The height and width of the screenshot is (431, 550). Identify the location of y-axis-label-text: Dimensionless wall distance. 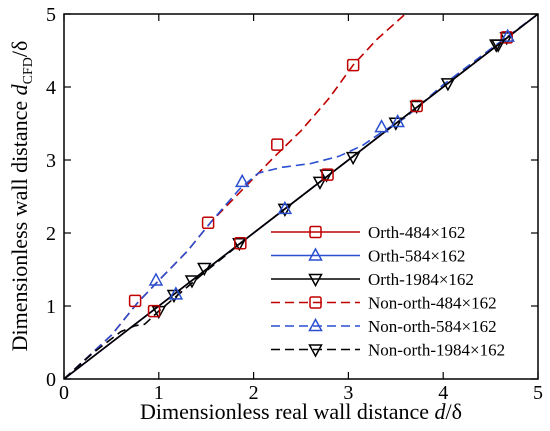
(19, 223).